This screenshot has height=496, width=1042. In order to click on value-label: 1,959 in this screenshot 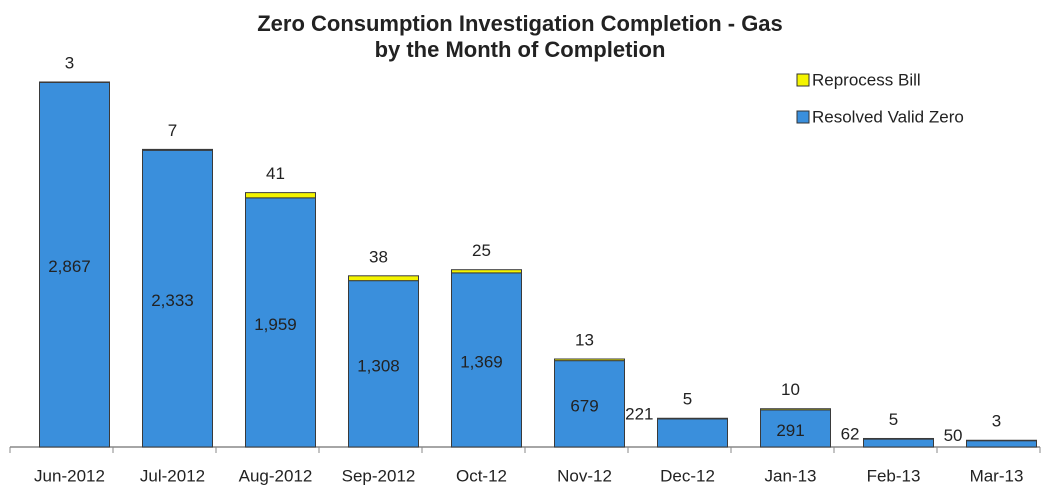, I will do `click(275, 324)`.